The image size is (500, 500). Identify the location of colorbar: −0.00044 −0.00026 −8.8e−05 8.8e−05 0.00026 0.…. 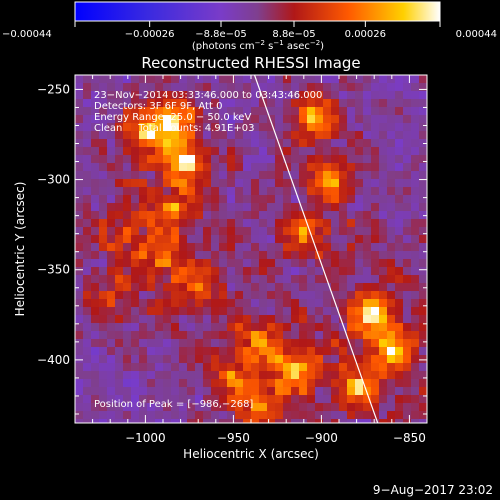
(249, 26).